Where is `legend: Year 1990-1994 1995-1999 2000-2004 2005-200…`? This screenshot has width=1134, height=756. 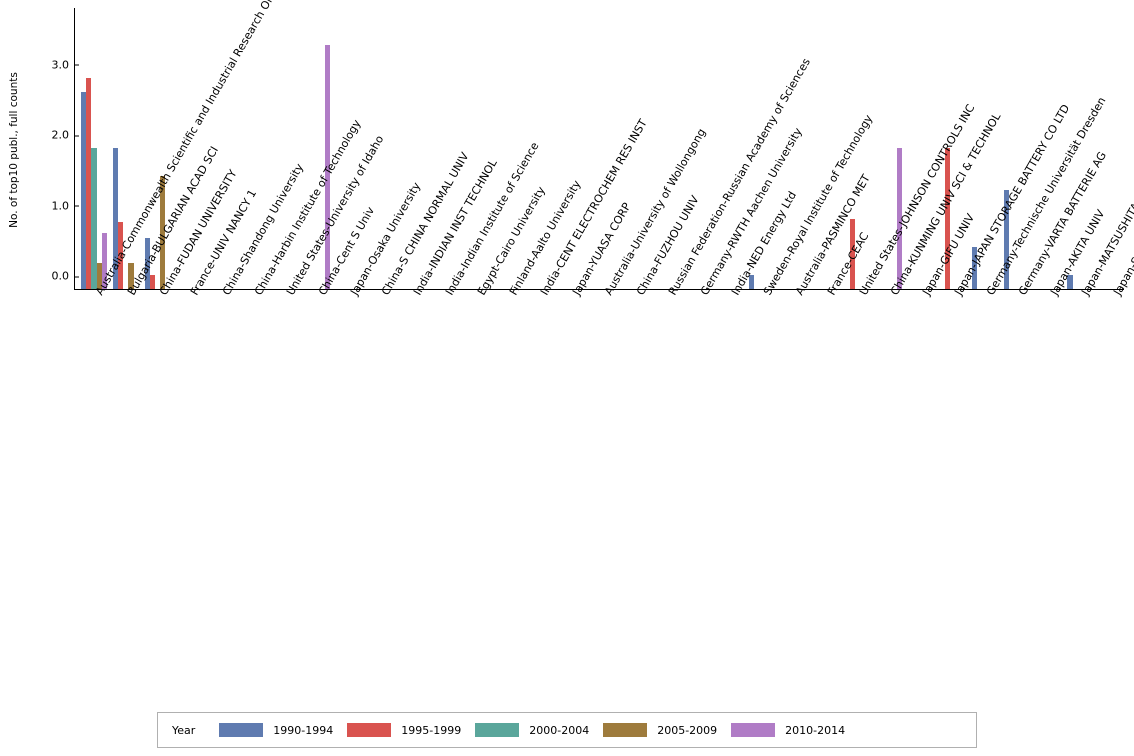 legend: Year 1990-1994 1995-1999 2000-2004 2005-200… is located at coordinates (567, 730).